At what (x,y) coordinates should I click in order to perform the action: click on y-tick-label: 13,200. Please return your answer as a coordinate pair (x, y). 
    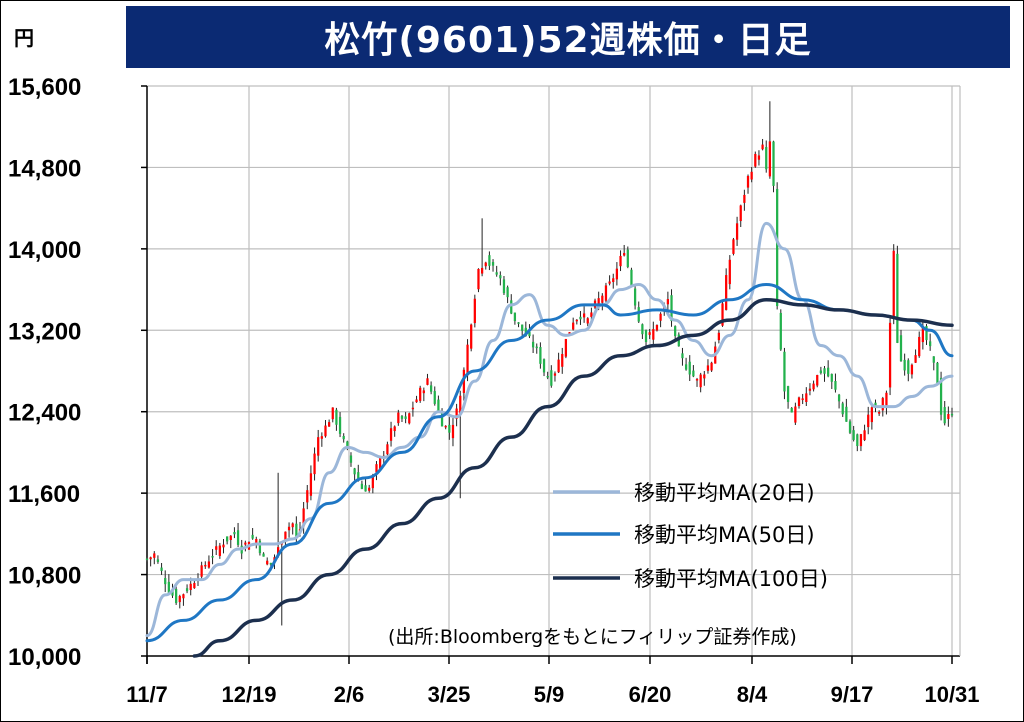
    Looking at the image, I should click on (44, 331).